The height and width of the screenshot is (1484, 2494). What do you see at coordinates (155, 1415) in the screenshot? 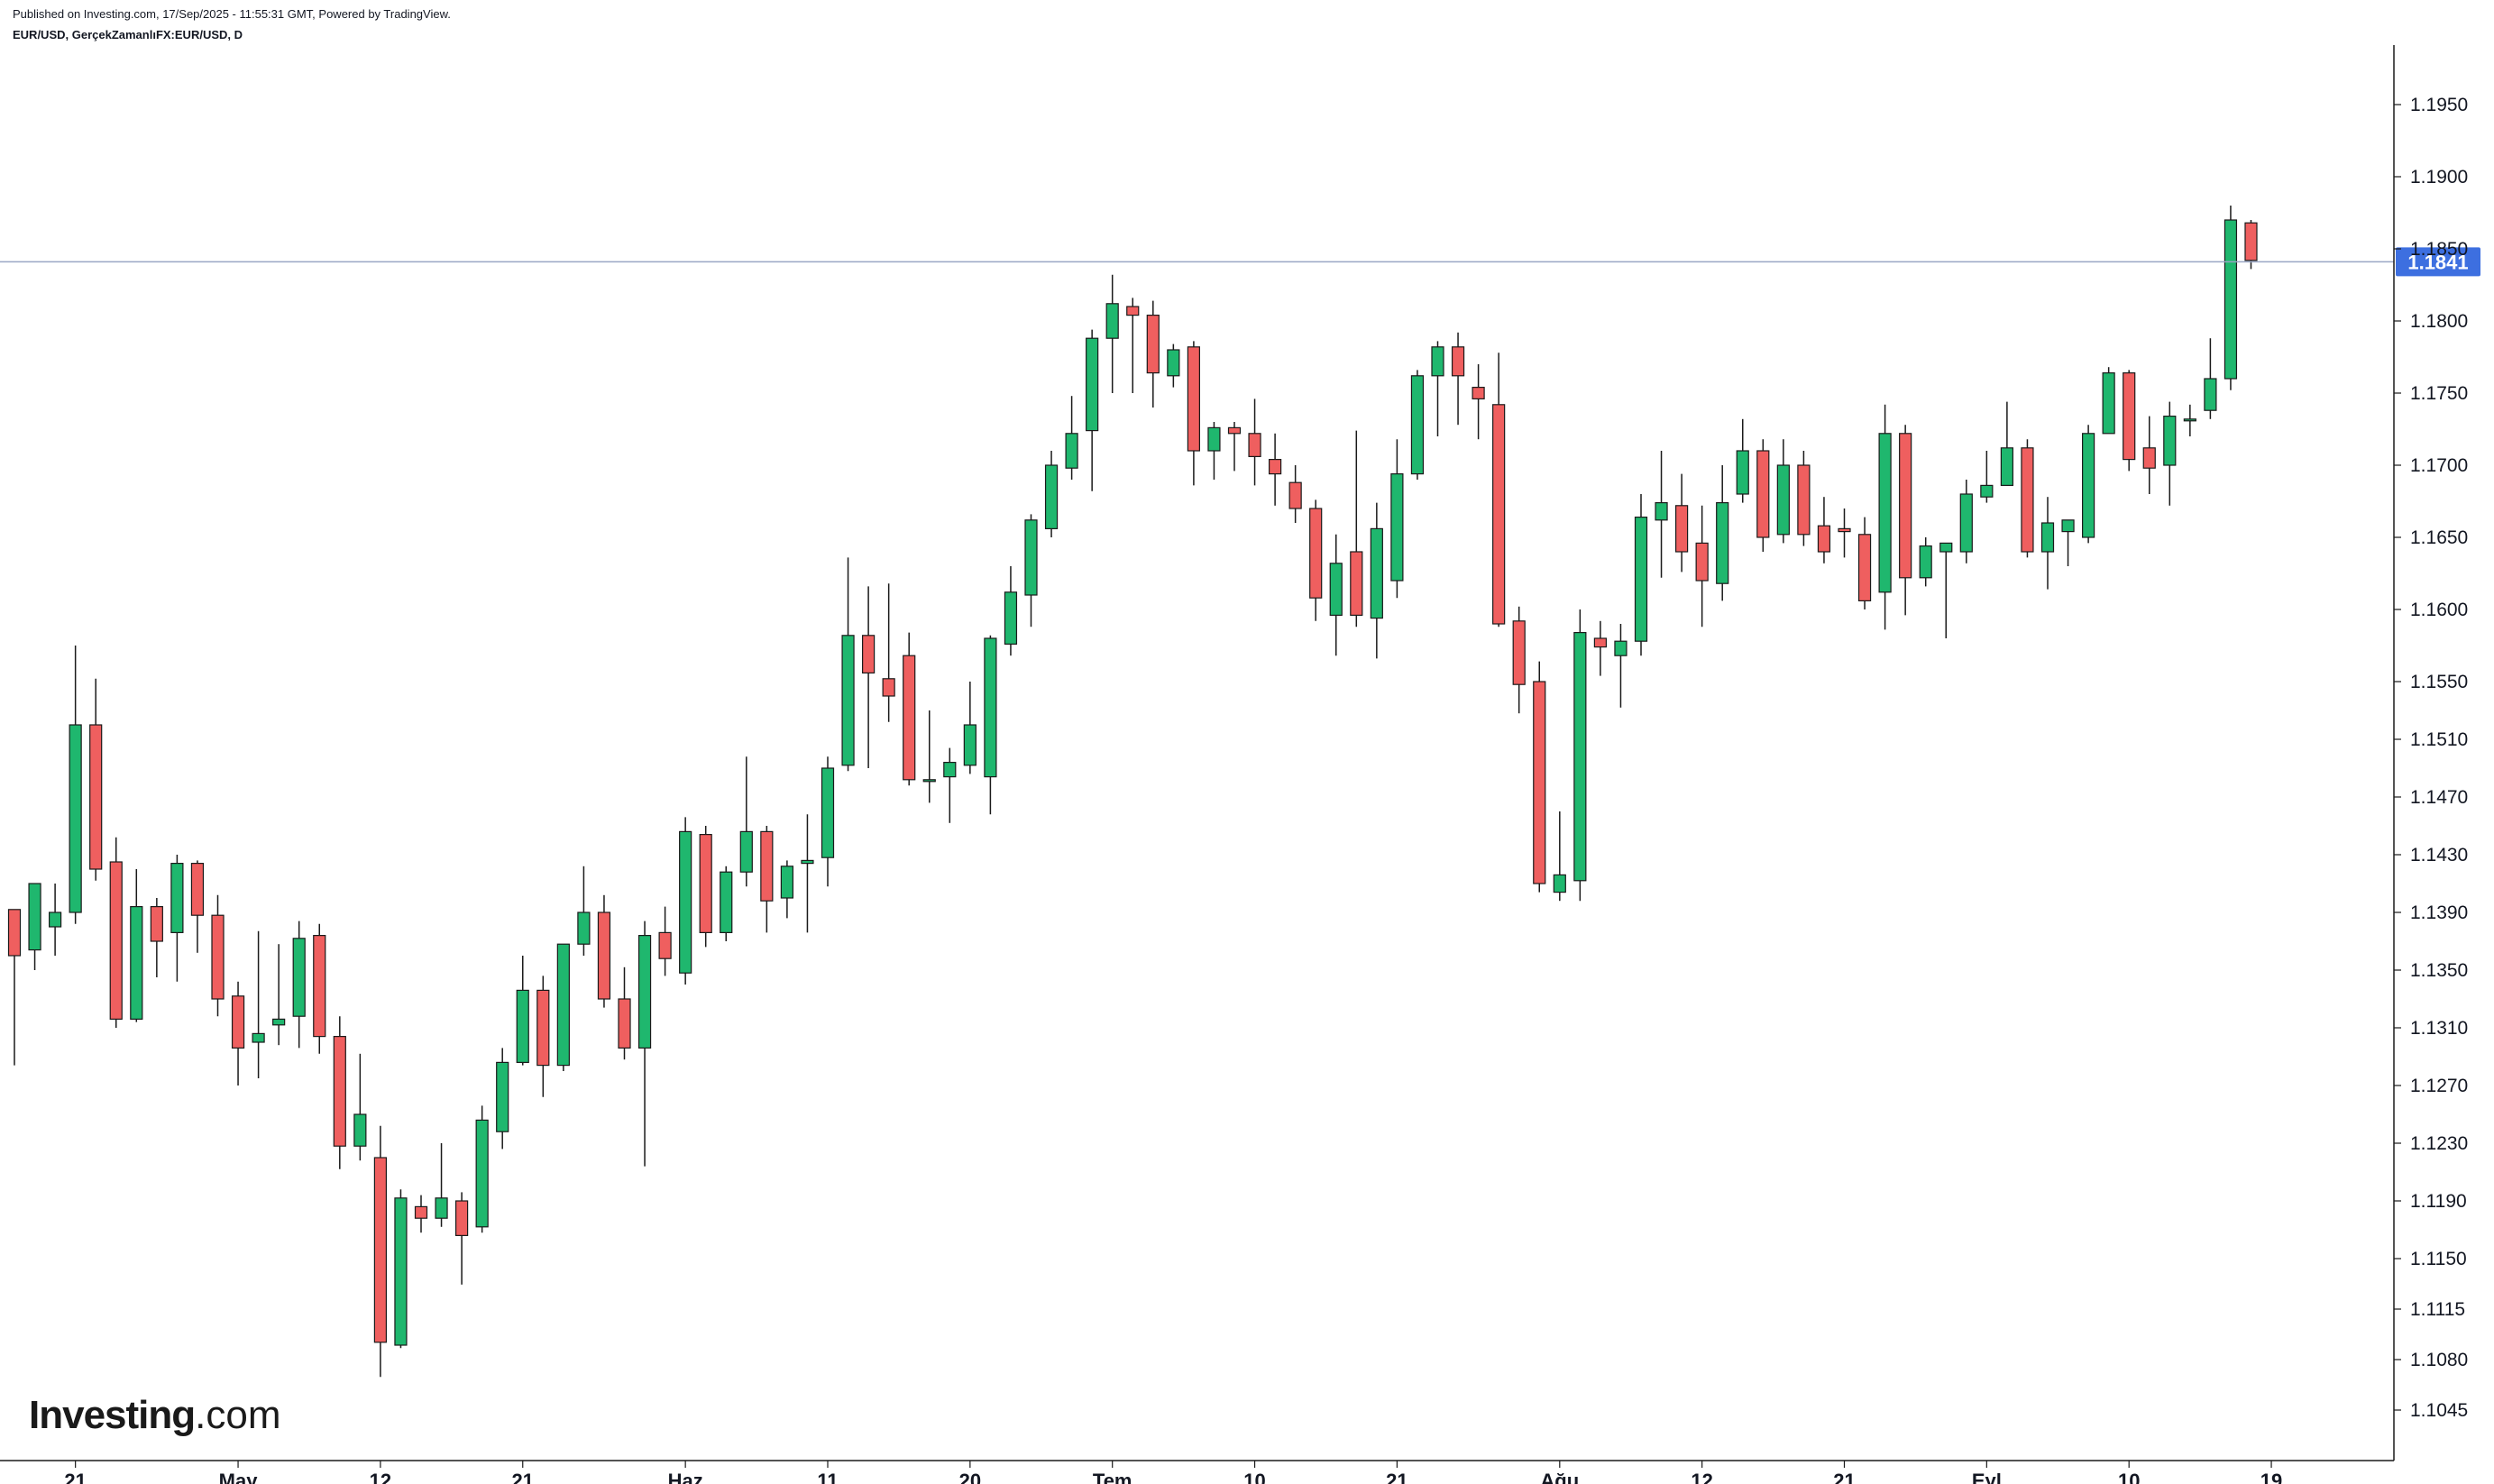
I see `investing-logo: Investing.com` at bounding box center [155, 1415].